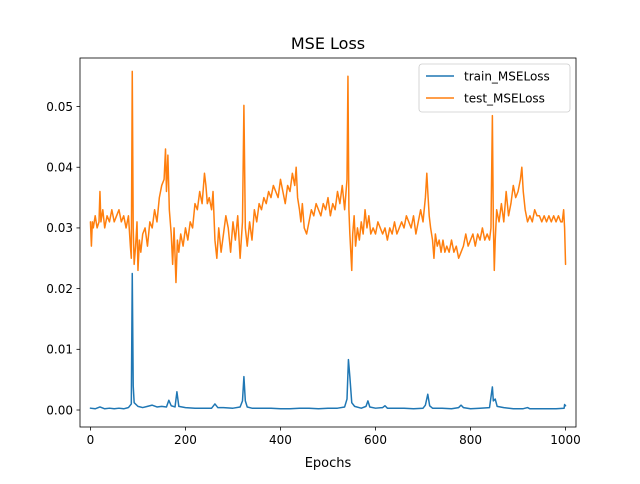  Describe the element at coordinates (59, 289) in the screenshot. I see `y-tick-label: 0.02` at that location.